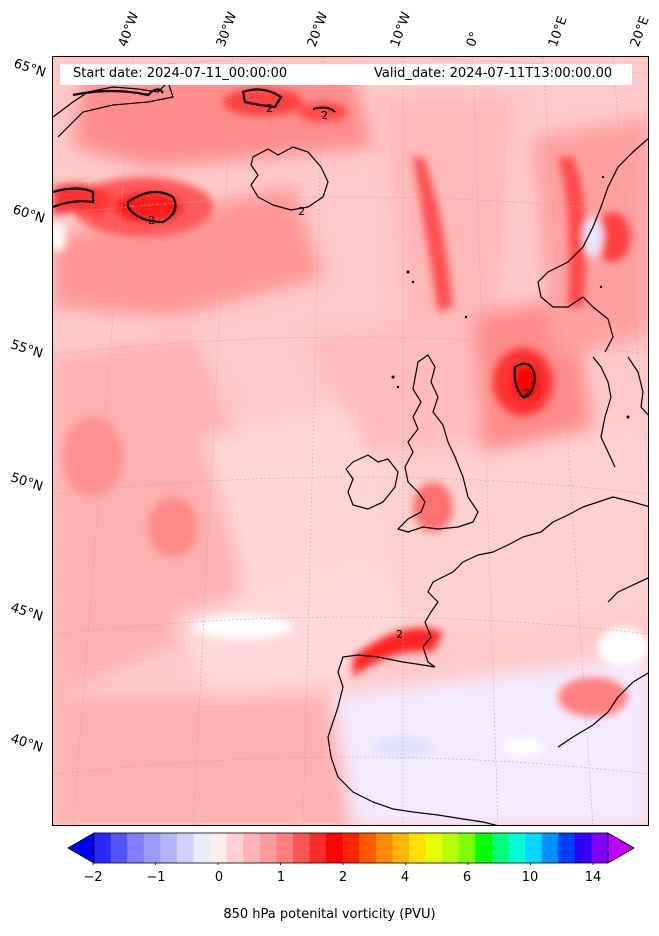  Describe the element at coordinates (28, 214) in the screenshot. I see `lat-label: 60°N` at that location.